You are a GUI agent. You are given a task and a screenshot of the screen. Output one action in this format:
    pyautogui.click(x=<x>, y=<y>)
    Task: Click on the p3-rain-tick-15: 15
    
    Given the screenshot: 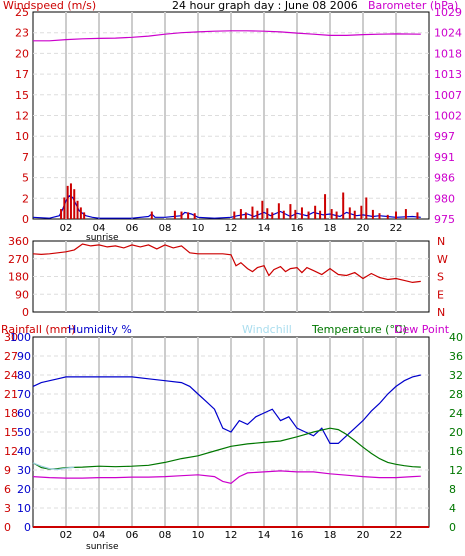 What is the action you would take?
    pyautogui.click(x=11, y=432)
    